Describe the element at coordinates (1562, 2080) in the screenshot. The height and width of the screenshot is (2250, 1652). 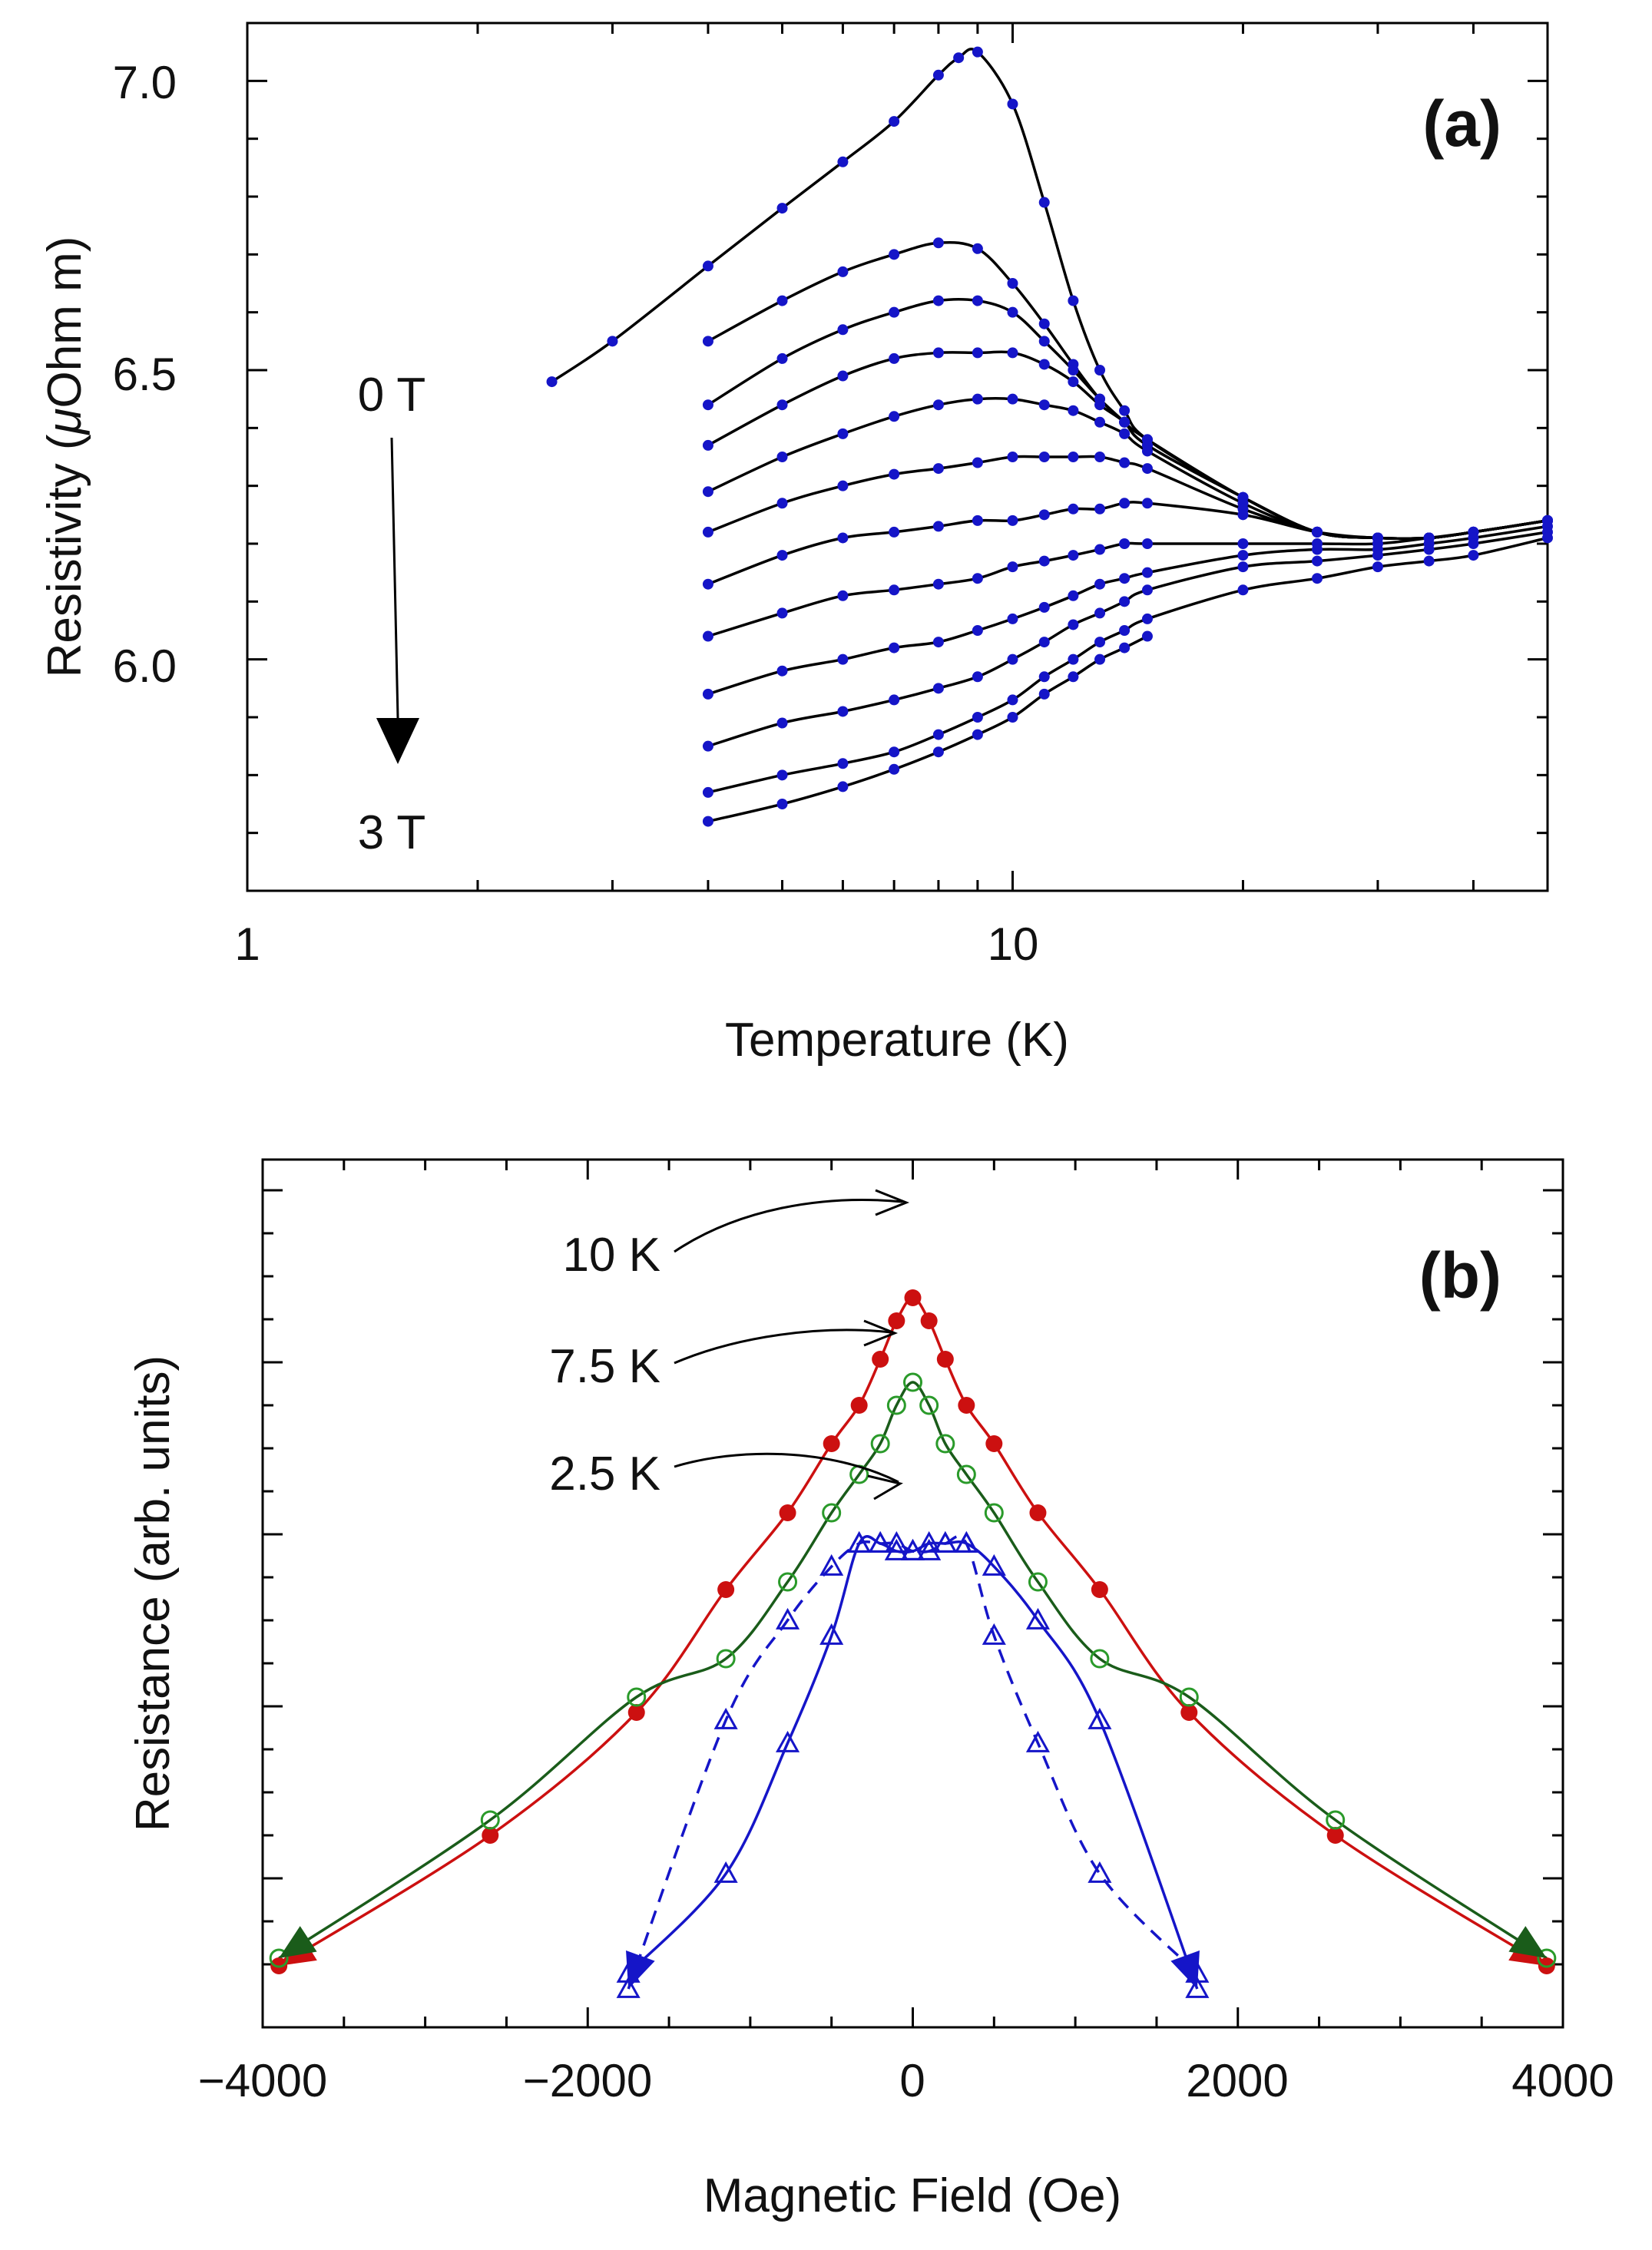
I see `x-tick-label-4000: 4000` at that location.